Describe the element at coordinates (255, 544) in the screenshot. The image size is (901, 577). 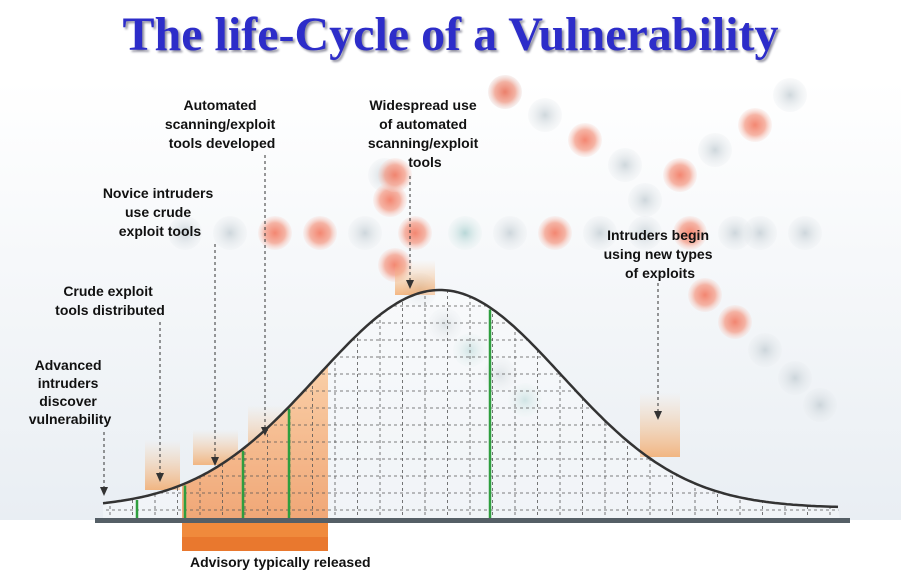
I see `advisory-bar-shade` at that location.